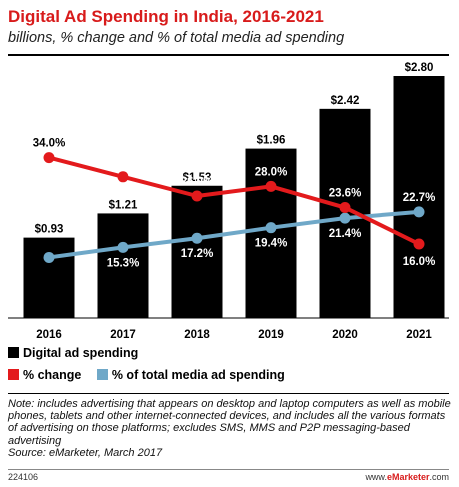 The image size is (459, 487). Describe the element at coordinates (123, 177) in the screenshot. I see `change-point-2017` at that location.